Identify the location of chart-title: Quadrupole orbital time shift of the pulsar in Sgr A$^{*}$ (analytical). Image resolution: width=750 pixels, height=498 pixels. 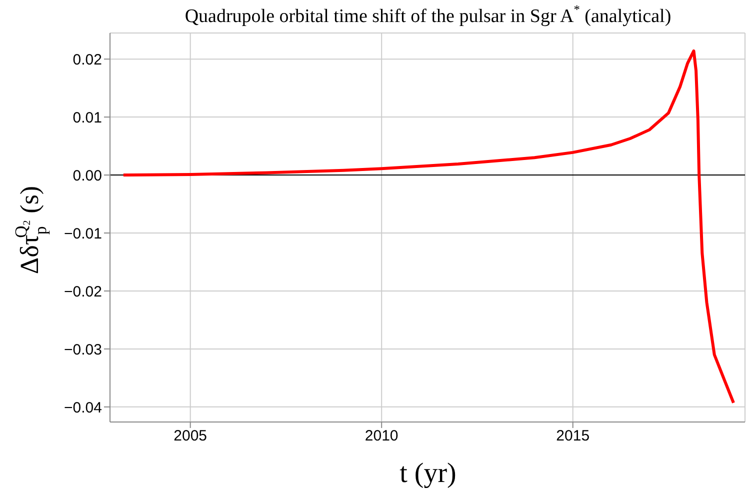
(428, 14).